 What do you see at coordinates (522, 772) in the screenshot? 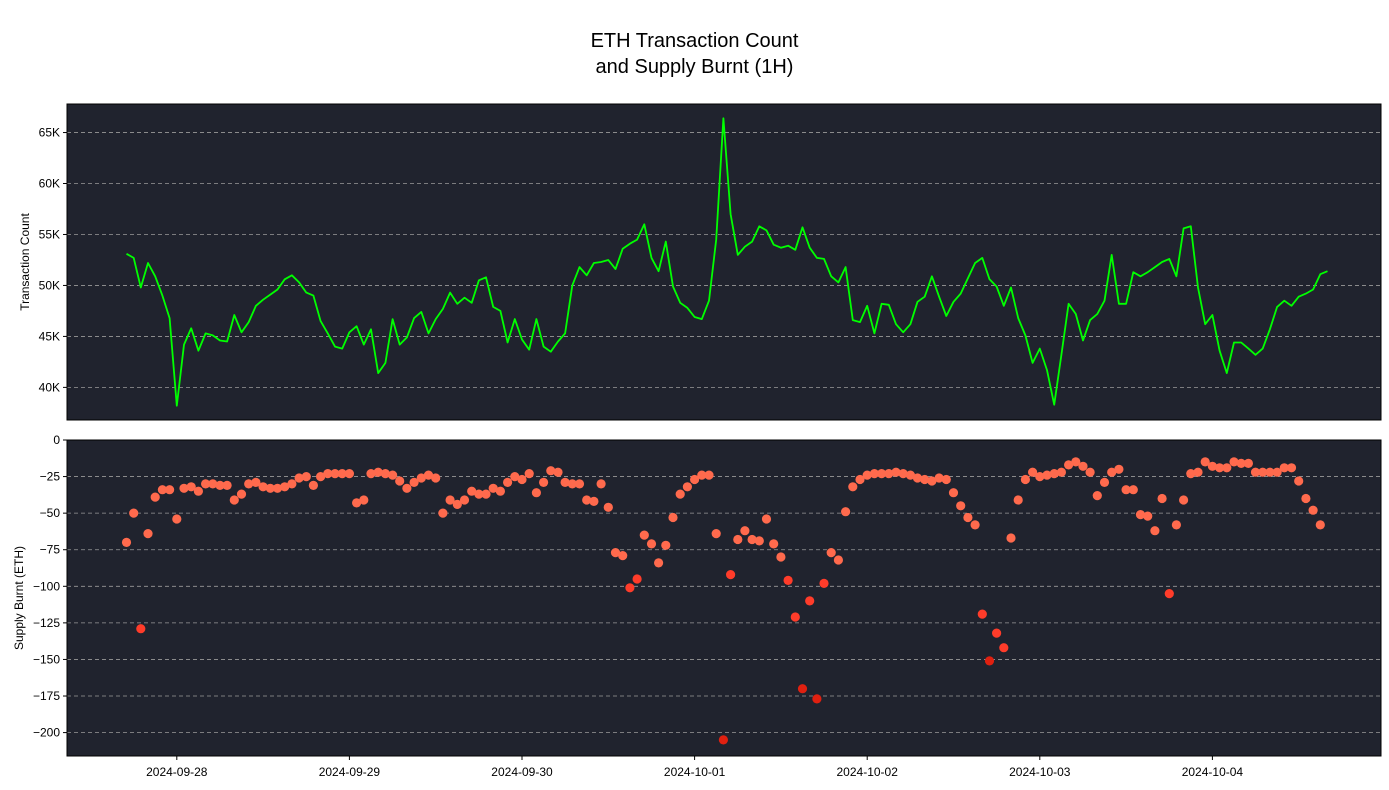
I see `x-tick-label: 2024-09-30` at bounding box center [522, 772].